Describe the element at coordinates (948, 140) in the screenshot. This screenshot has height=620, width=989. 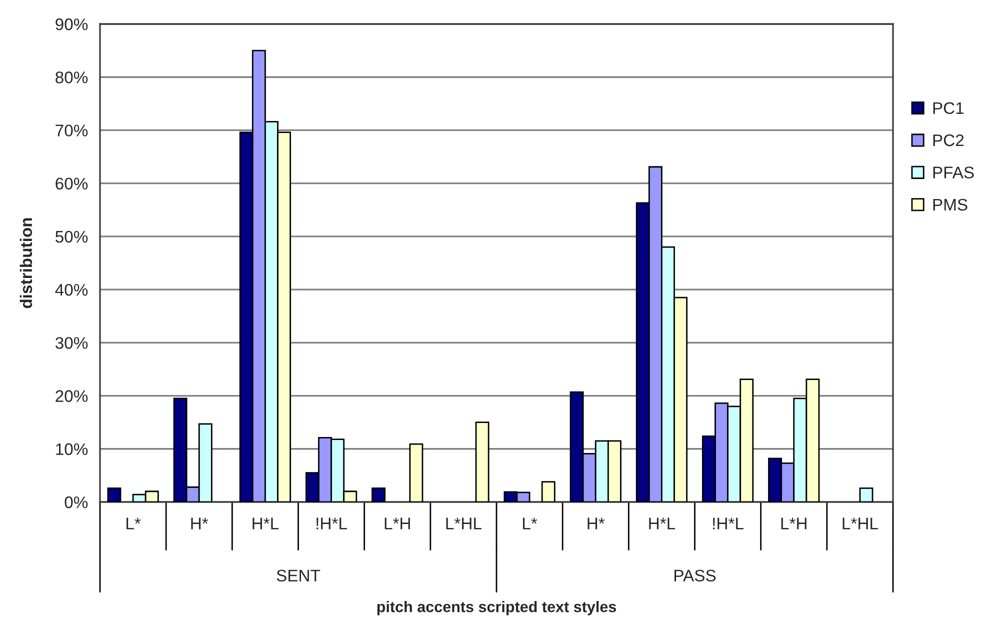
I see `legend-label: PC2` at that location.